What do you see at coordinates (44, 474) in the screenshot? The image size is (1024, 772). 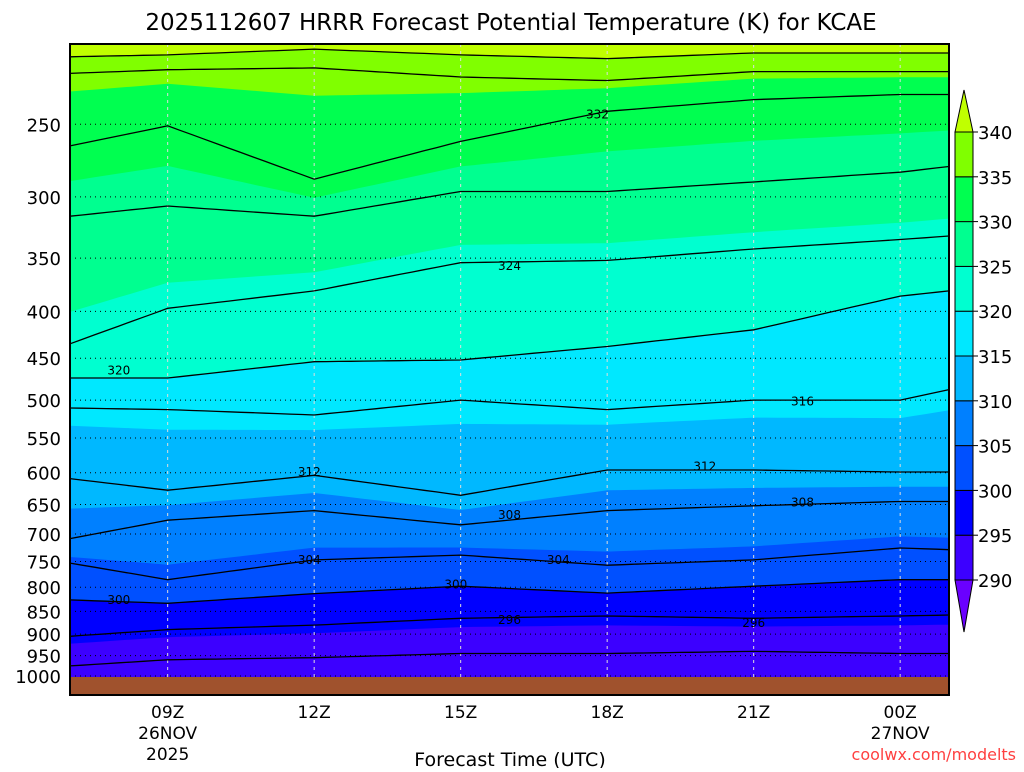 I see `y-tick-label: 600` at bounding box center [44, 474].